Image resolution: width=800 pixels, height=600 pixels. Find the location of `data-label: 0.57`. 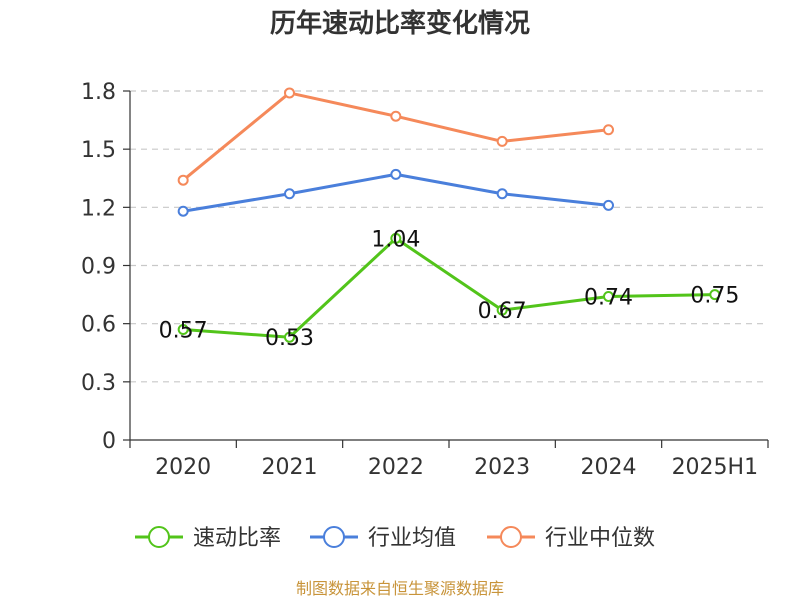

data-label: 0.57 is located at coordinates (183, 330).